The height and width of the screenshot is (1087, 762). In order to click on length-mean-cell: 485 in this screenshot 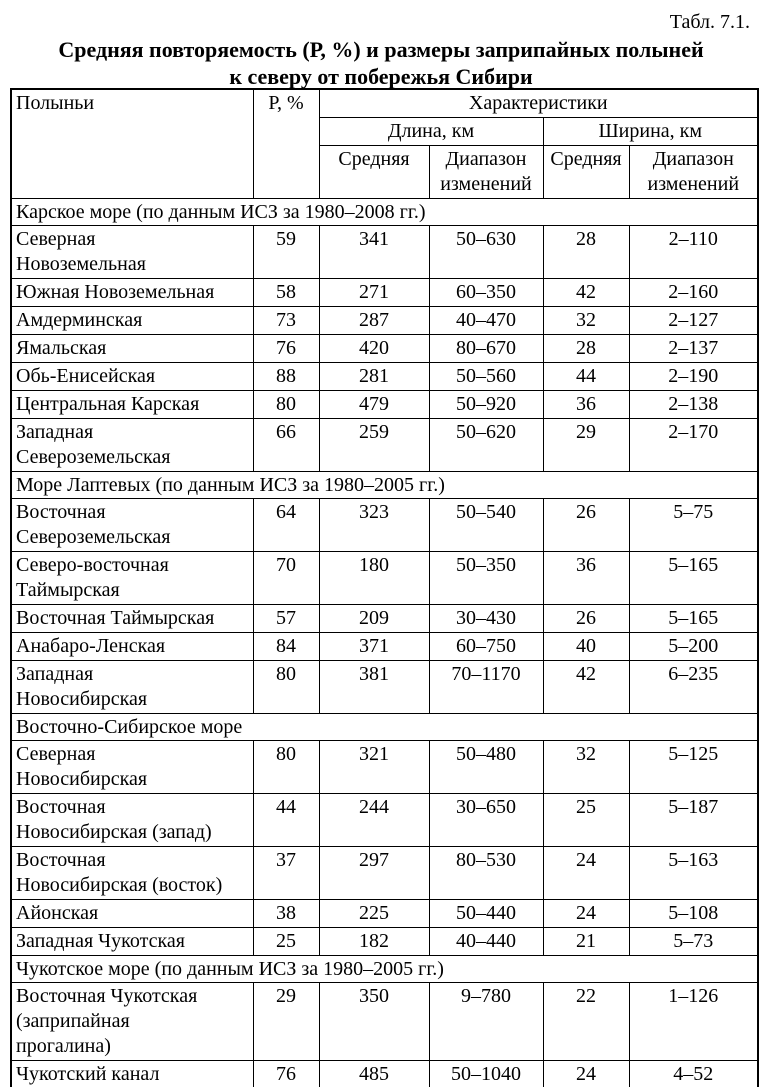, I will do `click(374, 1073)`.